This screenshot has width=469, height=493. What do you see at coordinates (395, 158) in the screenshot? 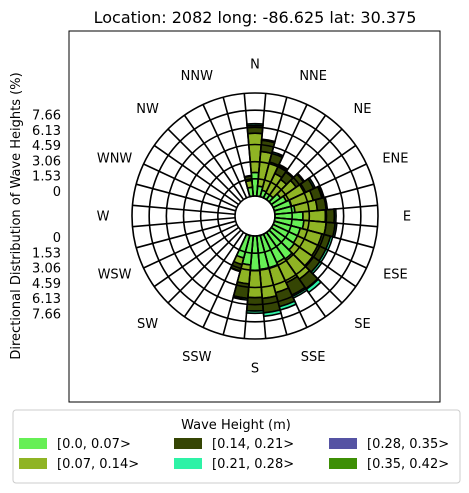
I see `compass-label-ene: ENE` at bounding box center [395, 158].